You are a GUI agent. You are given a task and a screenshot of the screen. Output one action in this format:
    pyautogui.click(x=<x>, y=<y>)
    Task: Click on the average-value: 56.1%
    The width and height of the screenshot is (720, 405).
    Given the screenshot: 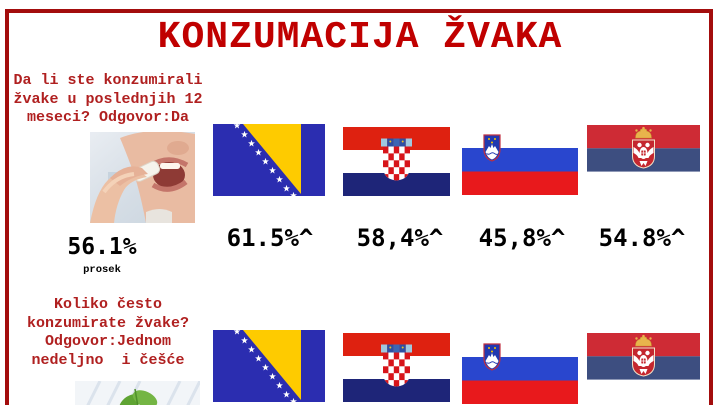 What is the action you would take?
    pyautogui.click(x=102, y=247)
    